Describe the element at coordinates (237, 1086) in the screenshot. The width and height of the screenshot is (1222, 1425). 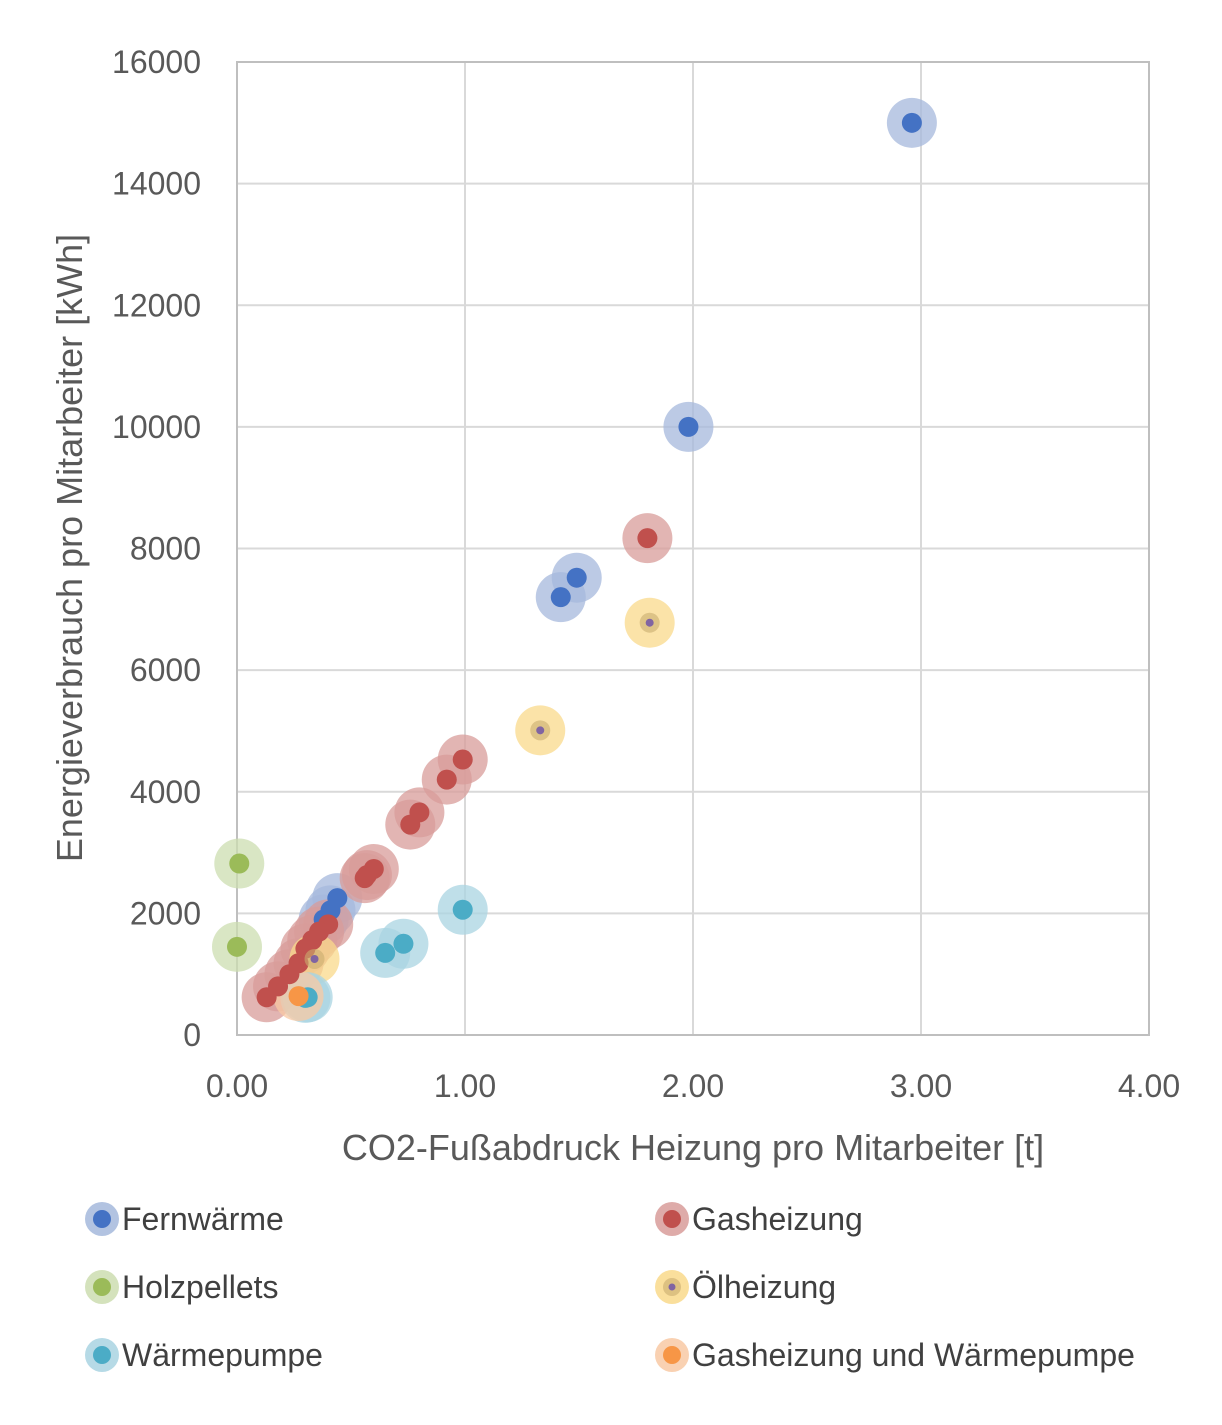
I see `x-tick-label: 0.00` at that location.